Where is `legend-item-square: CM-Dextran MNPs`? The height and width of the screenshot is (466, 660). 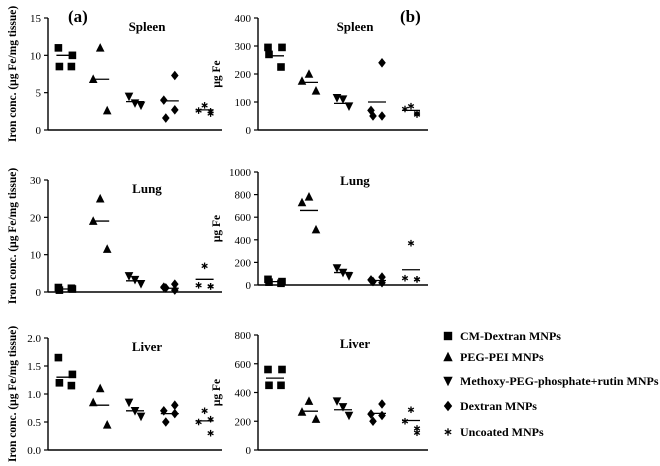 legend-item-square: CM-Dextran MNPs is located at coordinates (502, 336).